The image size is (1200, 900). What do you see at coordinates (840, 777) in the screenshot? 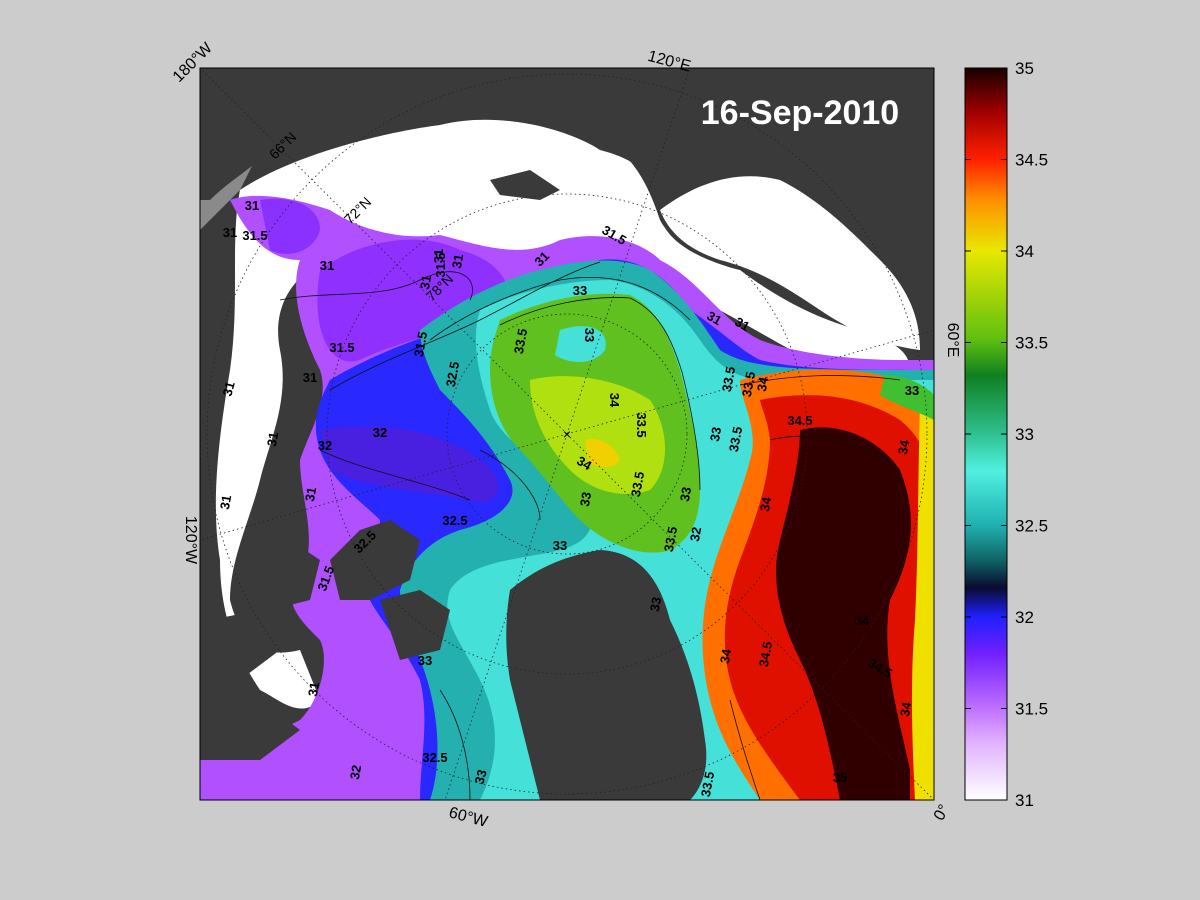
I see `contour-label: 35` at bounding box center [840, 777].